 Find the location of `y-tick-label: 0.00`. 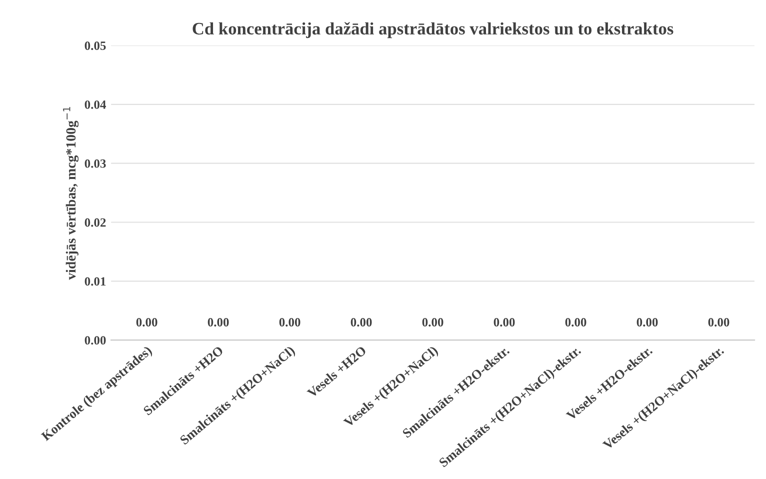

y-tick-label: 0.00 is located at coordinates (95, 340).